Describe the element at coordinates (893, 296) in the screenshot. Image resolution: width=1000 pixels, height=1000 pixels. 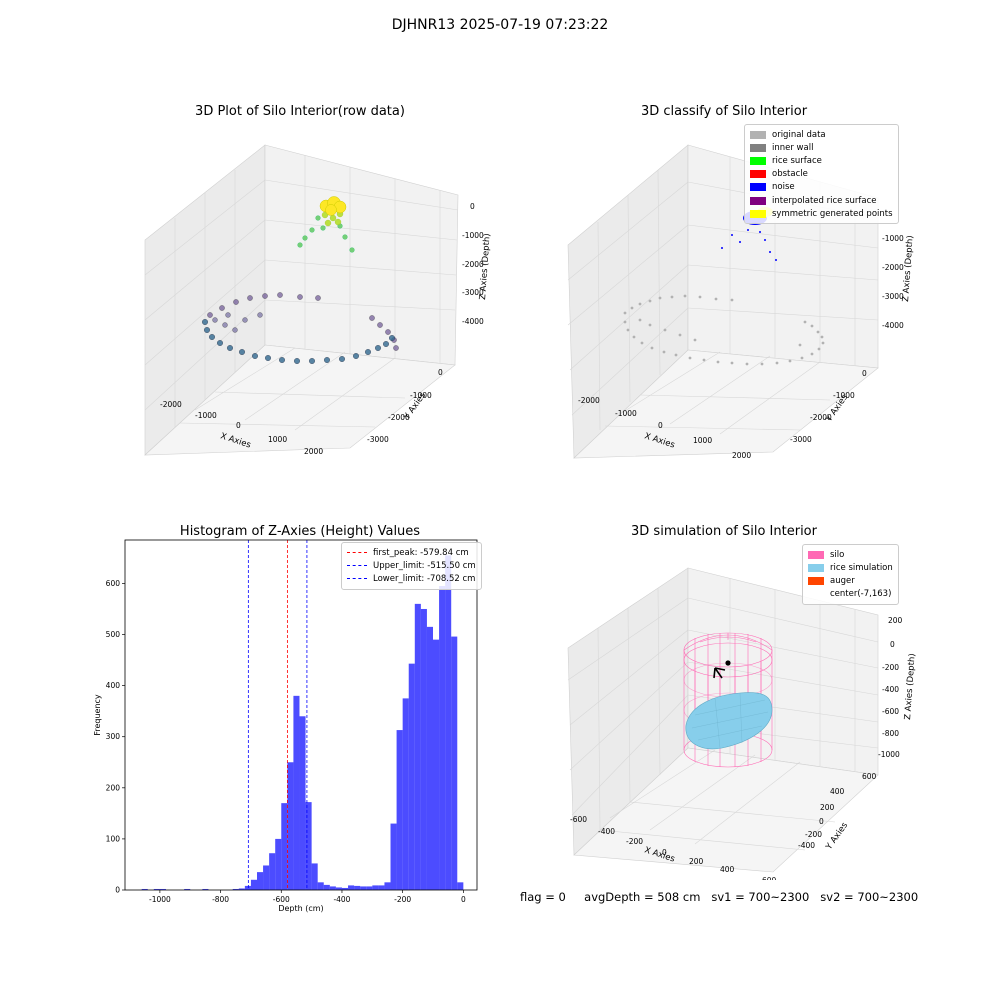
I see `p2-ztick: -3000` at that location.